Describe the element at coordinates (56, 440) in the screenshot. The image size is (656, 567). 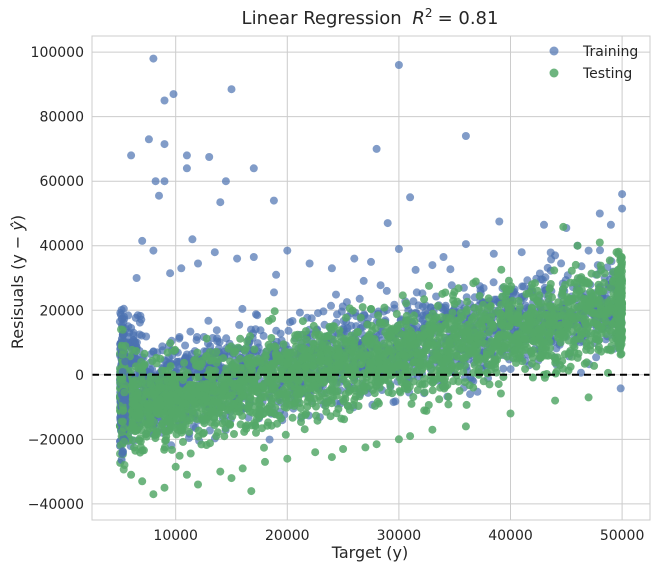
I see `y-tick-label: −20000` at that location.